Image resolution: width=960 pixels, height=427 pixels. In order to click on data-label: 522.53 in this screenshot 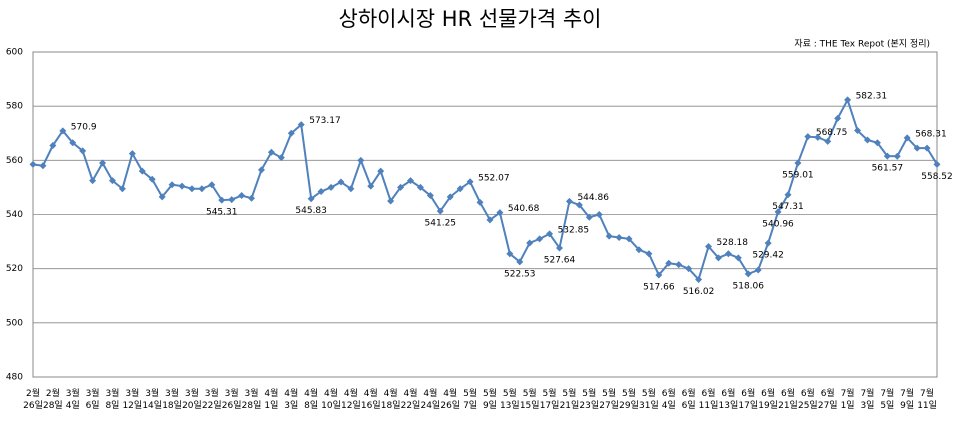, I will do `click(520, 274)`.